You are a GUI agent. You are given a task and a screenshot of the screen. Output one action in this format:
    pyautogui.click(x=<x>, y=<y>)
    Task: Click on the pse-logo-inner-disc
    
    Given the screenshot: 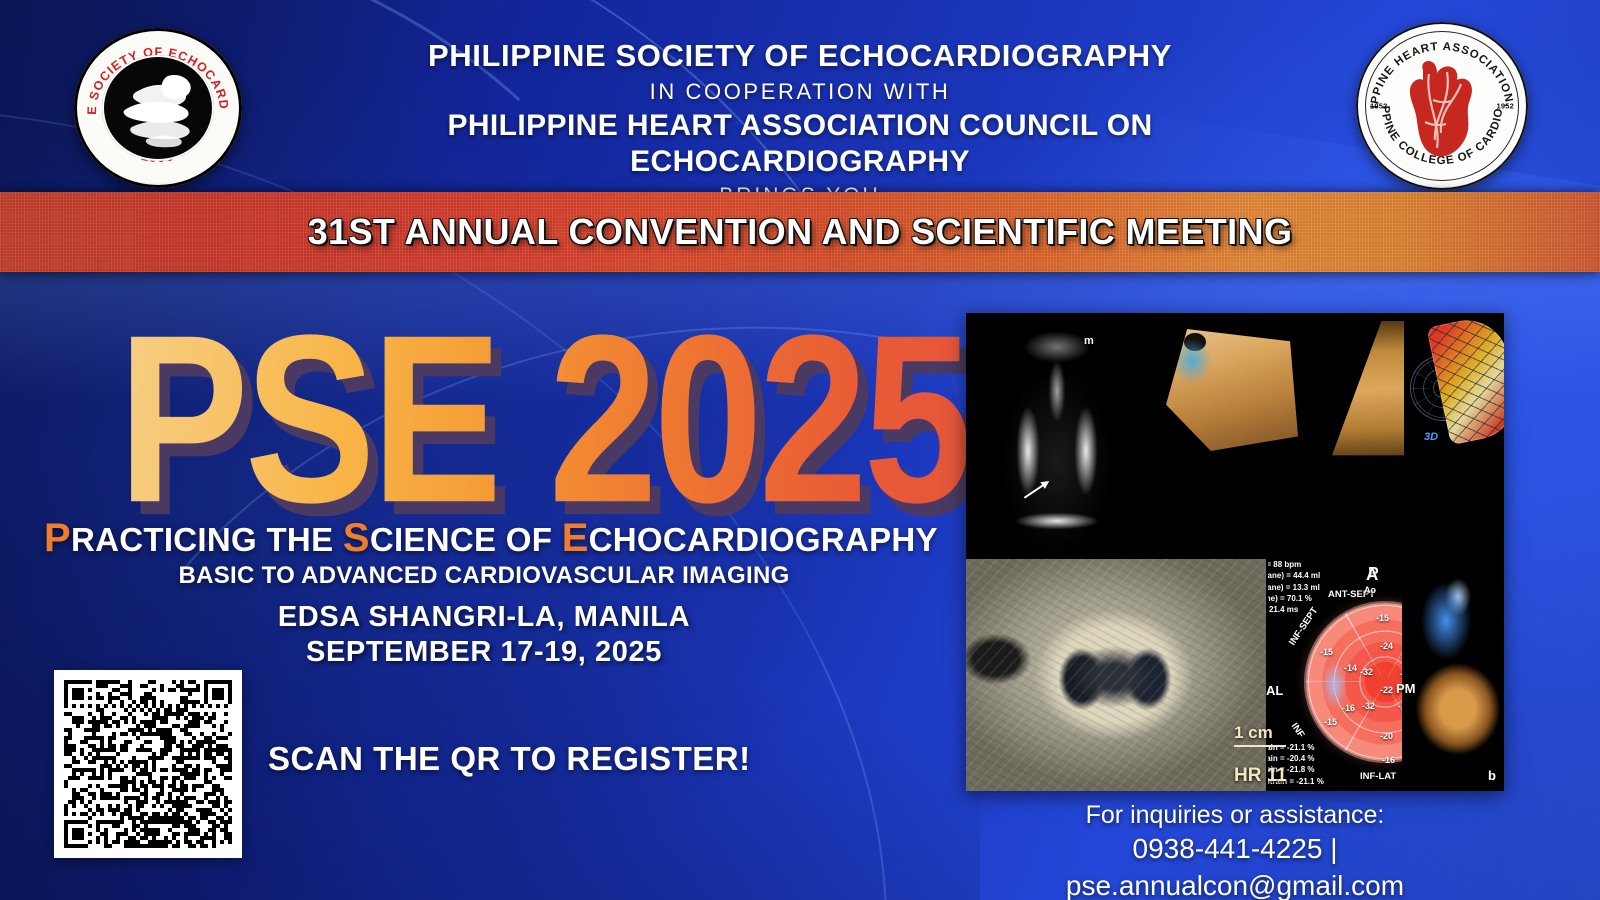 What is the action you would take?
    pyautogui.click(x=158, y=108)
    